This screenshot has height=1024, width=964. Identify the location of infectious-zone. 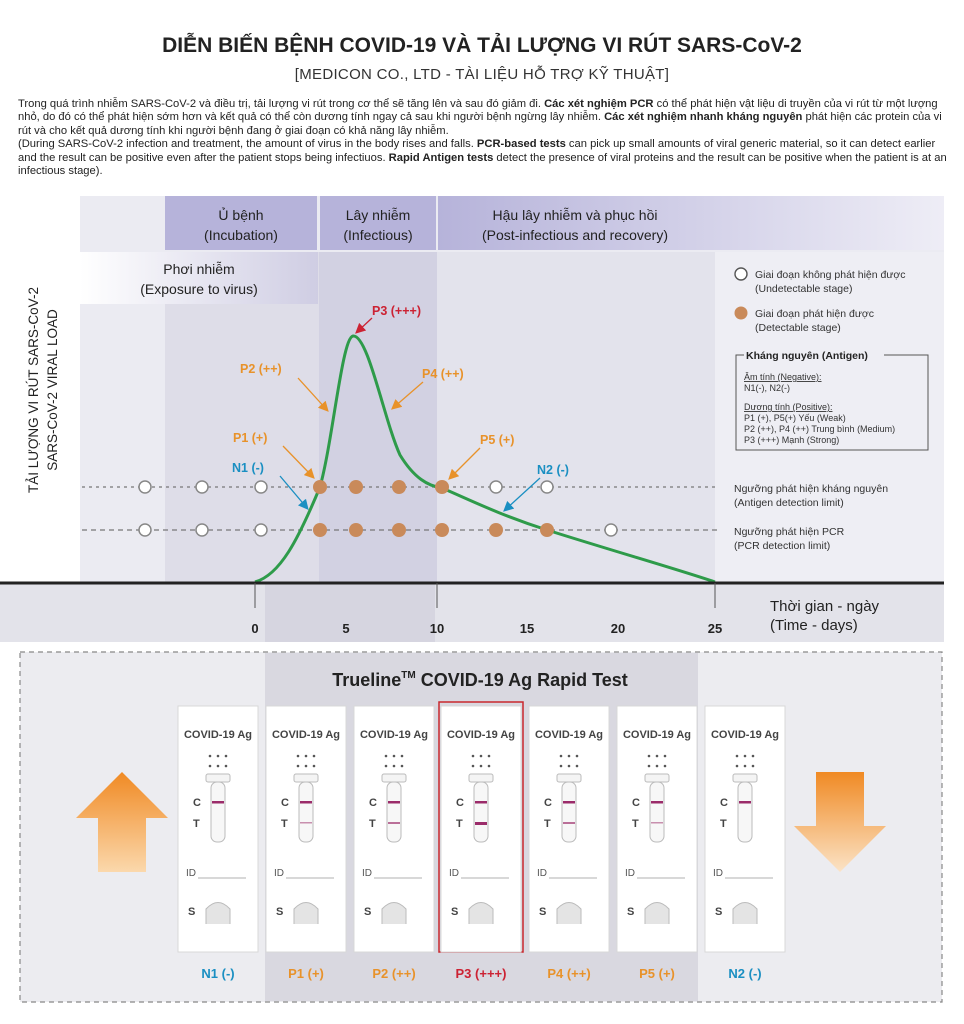
(378, 418).